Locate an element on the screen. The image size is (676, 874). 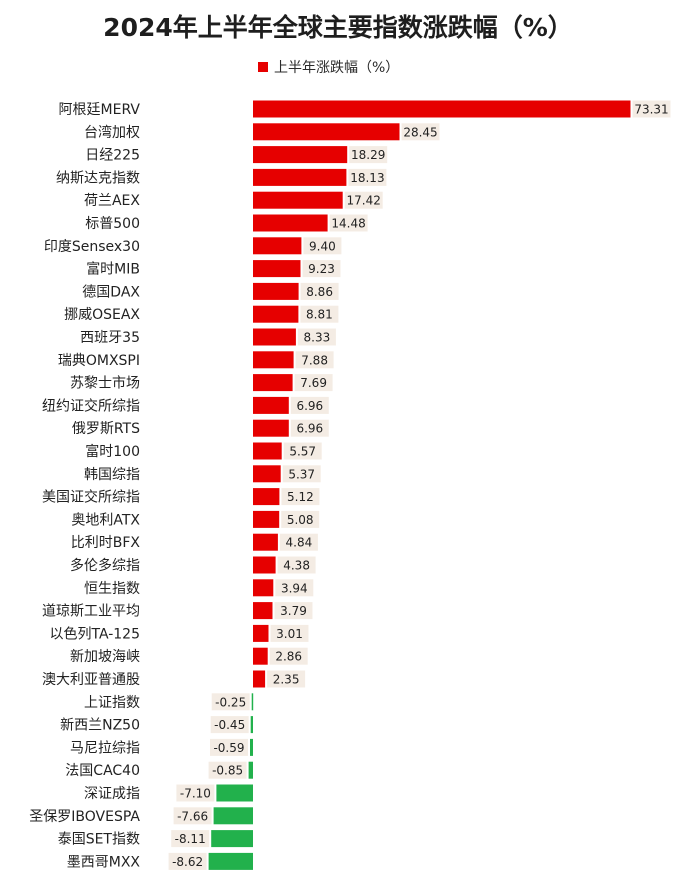
value-label: -0.45 is located at coordinates (229, 725).